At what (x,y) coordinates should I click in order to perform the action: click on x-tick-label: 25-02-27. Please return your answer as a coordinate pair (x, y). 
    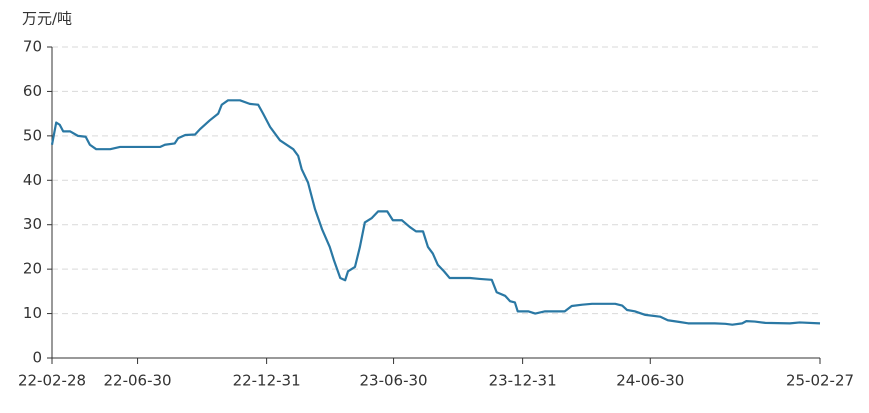
    Looking at the image, I should click on (820, 381).